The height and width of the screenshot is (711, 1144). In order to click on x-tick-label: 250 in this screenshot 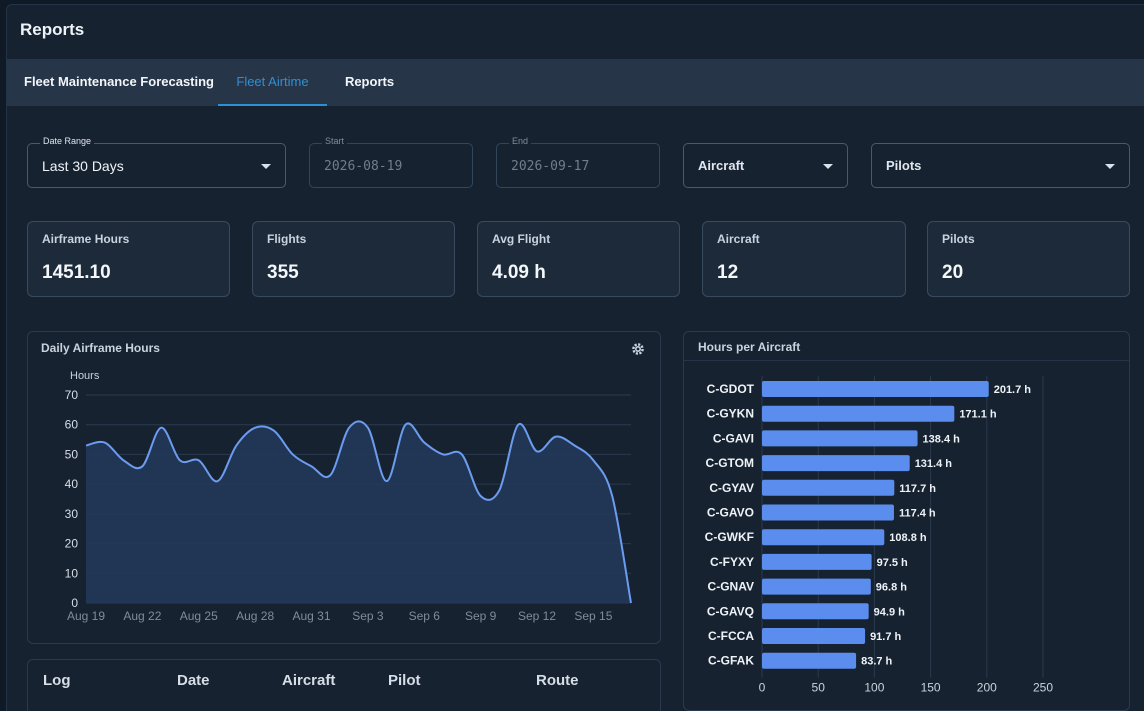, I will do `click(1043, 688)`.